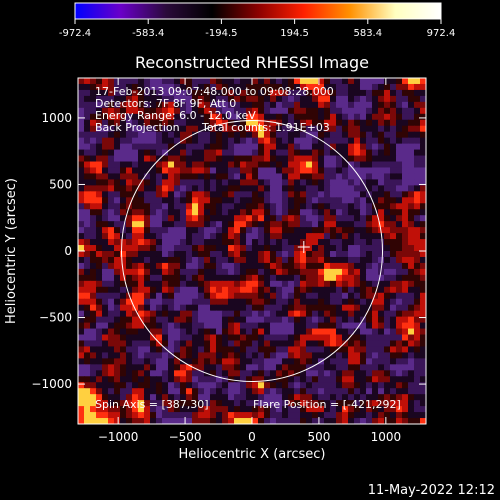 The width and height of the screenshot is (500, 500). Describe the element at coordinates (257, 29) in the screenshot. I see `colorbar-ticks: -972.4 -583.4 -194.5 194.5 583.4 972.4` at that location.